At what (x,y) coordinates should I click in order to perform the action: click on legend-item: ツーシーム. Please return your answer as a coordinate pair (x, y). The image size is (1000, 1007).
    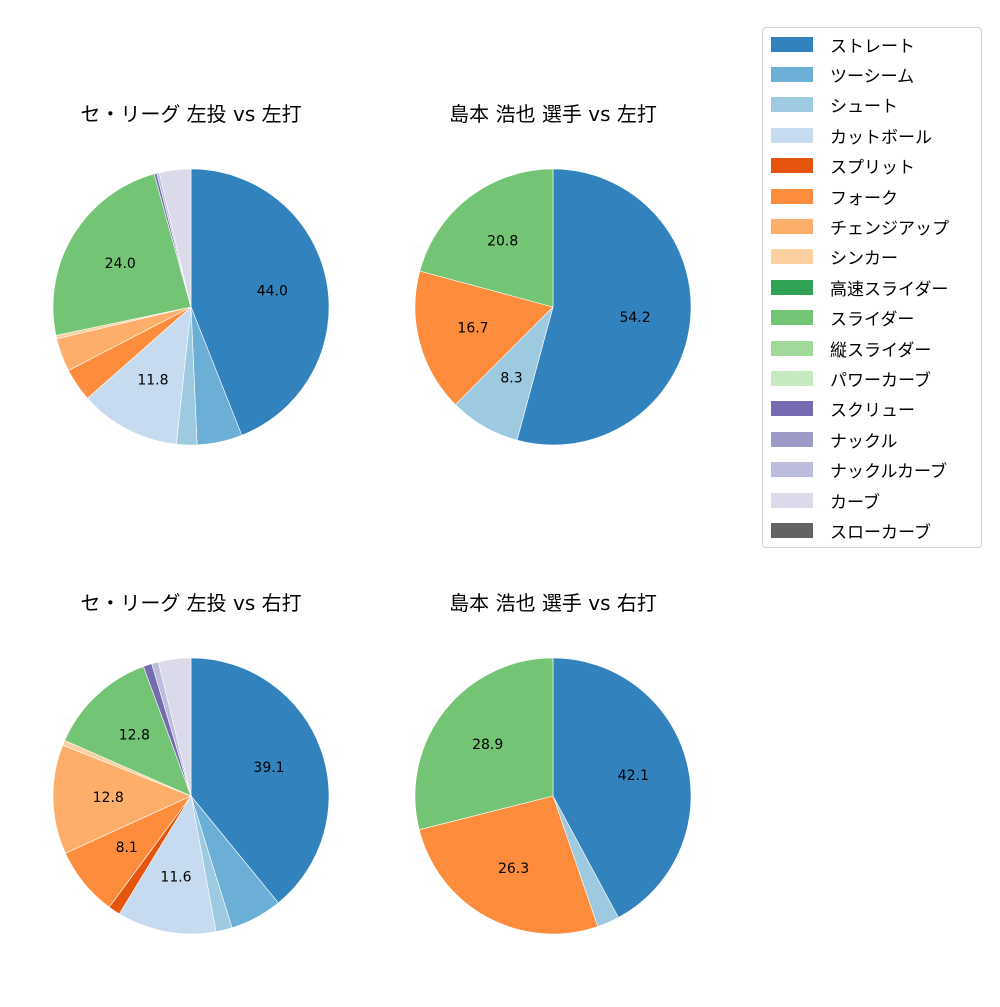
    Looking at the image, I should click on (843, 75).